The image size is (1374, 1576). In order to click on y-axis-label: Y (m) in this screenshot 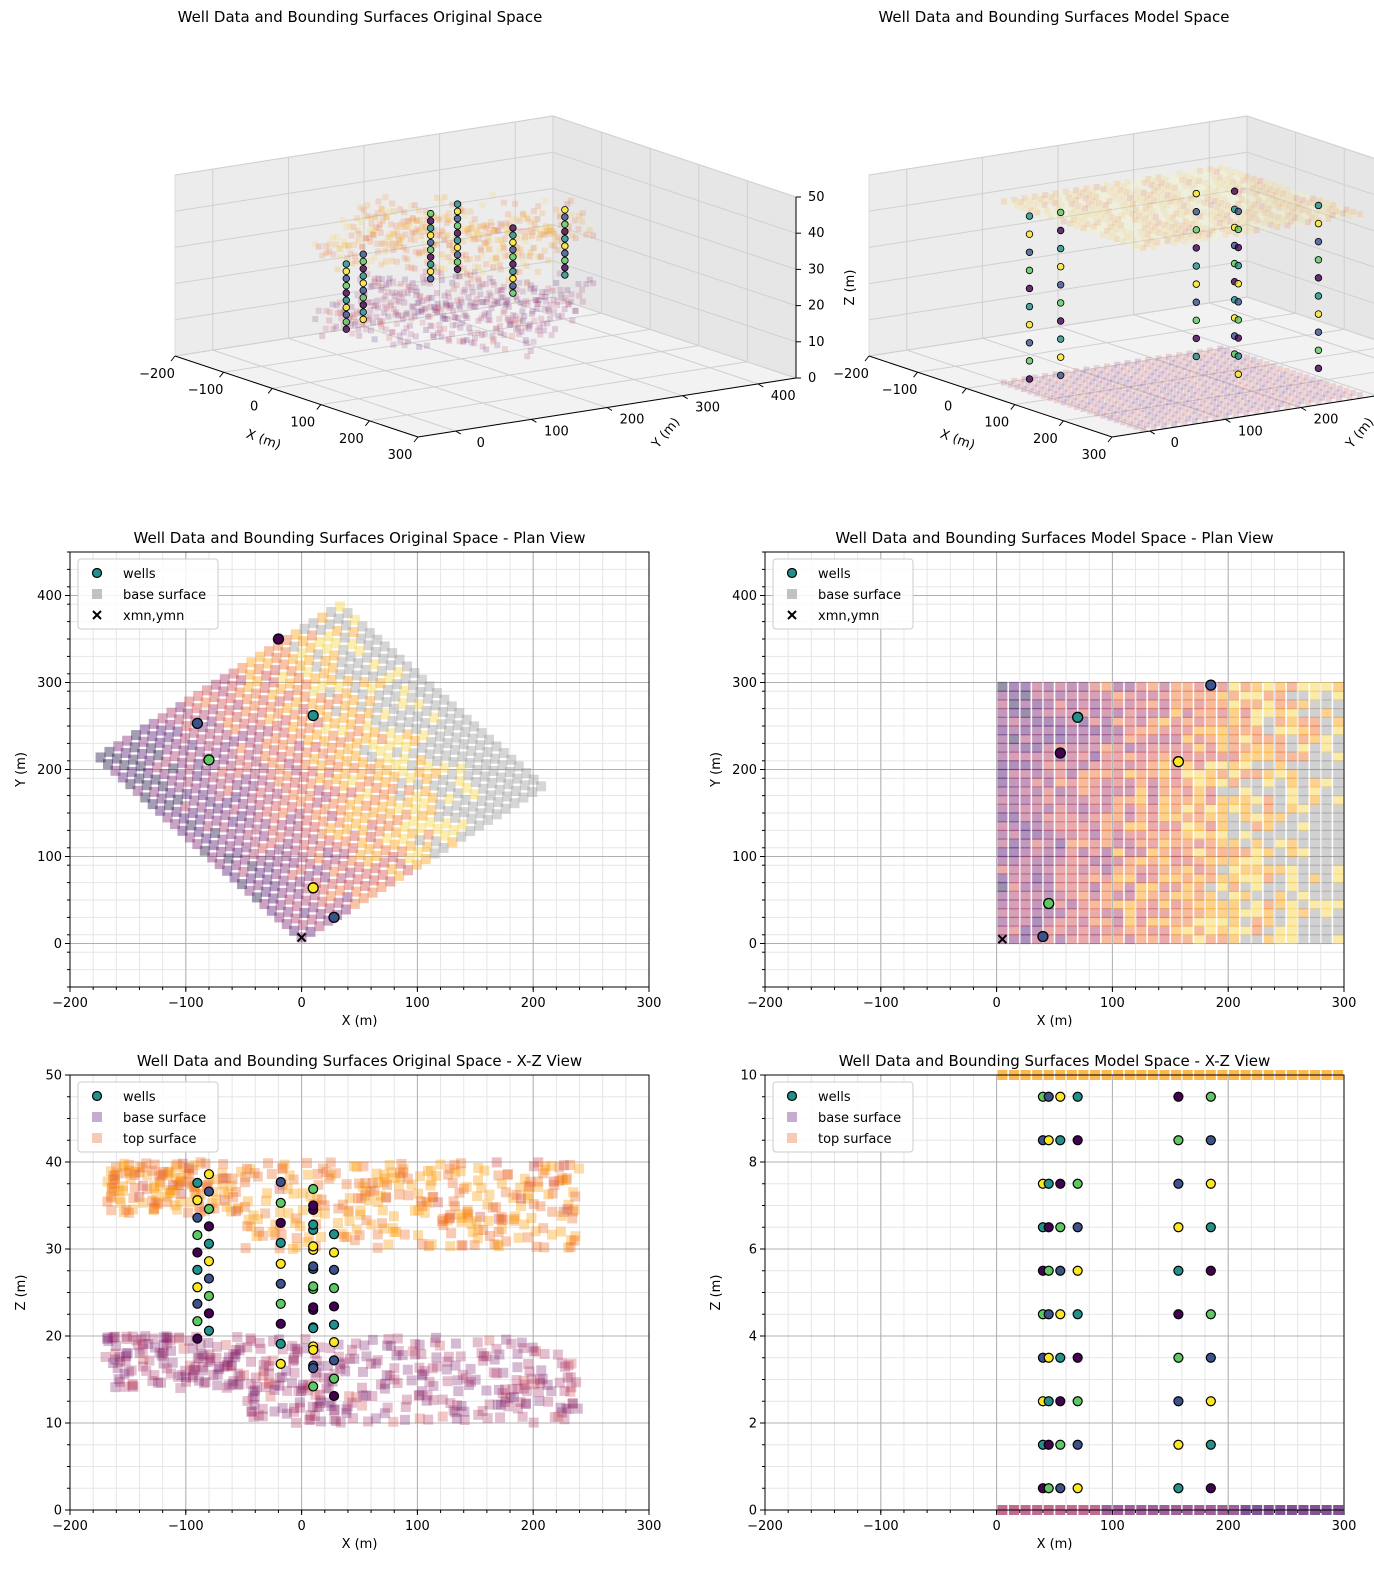, I will do `click(716, 770)`.